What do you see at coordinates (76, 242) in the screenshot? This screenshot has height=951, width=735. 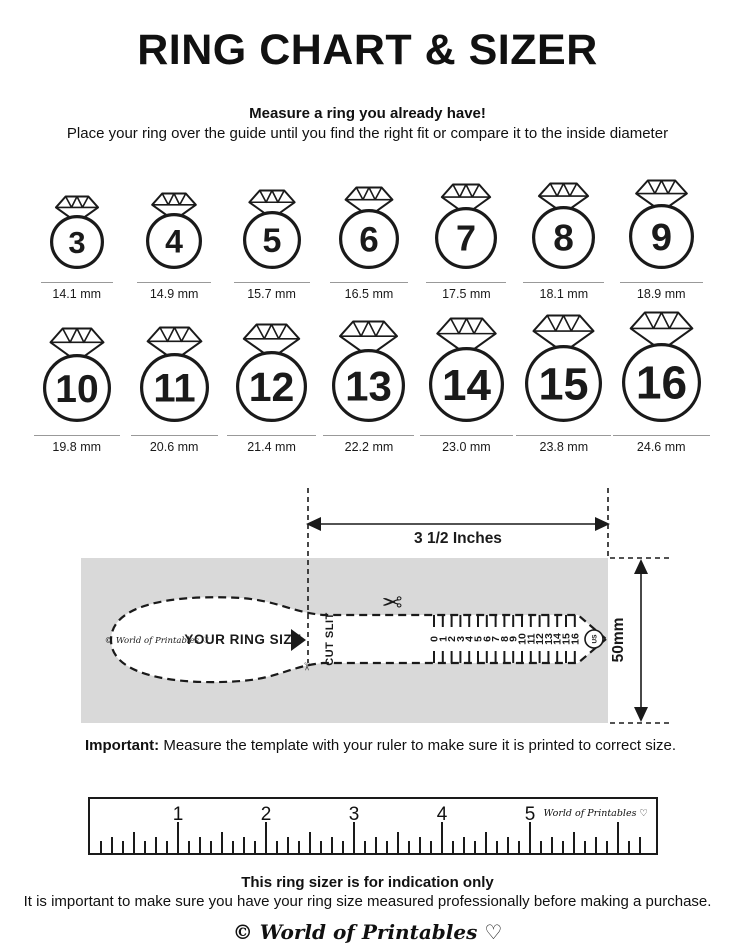 I see `ring-size-number: 3` at bounding box center [76, 242].